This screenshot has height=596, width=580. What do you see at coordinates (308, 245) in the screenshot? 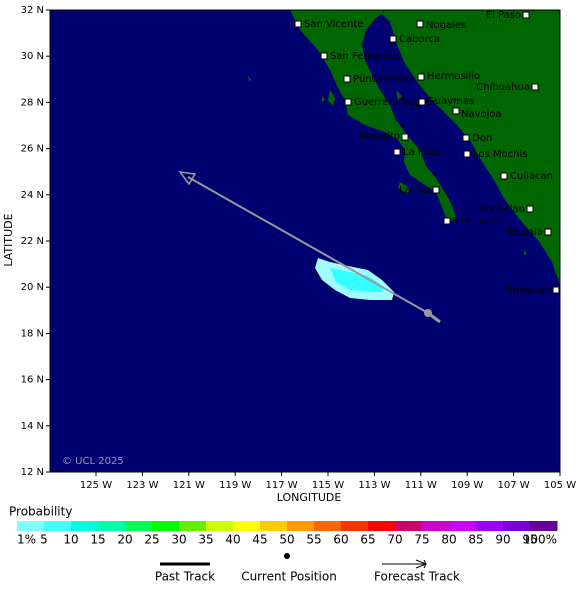
I see `forecast-track` at bounding box center [308, 245].